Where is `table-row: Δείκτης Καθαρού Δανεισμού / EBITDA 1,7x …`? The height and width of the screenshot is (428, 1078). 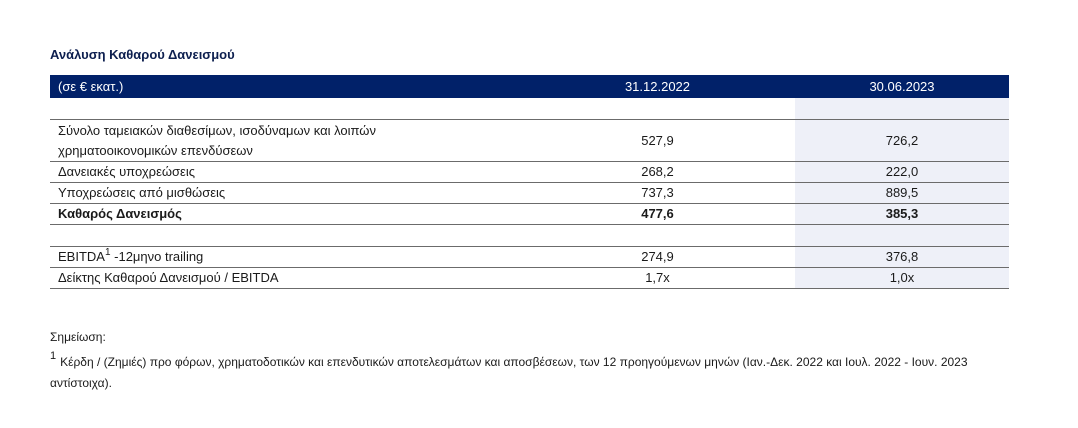
table-row: Δείκτης Καθαρού Δανεισμού / EBITDA 1,7x … is located at coordinates (529, 278).